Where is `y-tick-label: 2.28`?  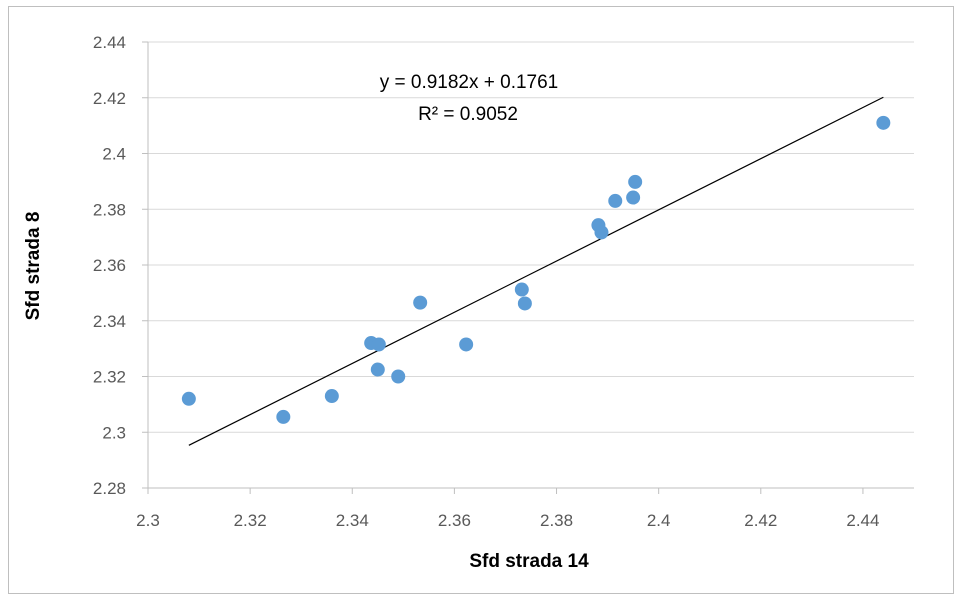
y-tick-label: 2.28 is located at coordinates (109, 488).